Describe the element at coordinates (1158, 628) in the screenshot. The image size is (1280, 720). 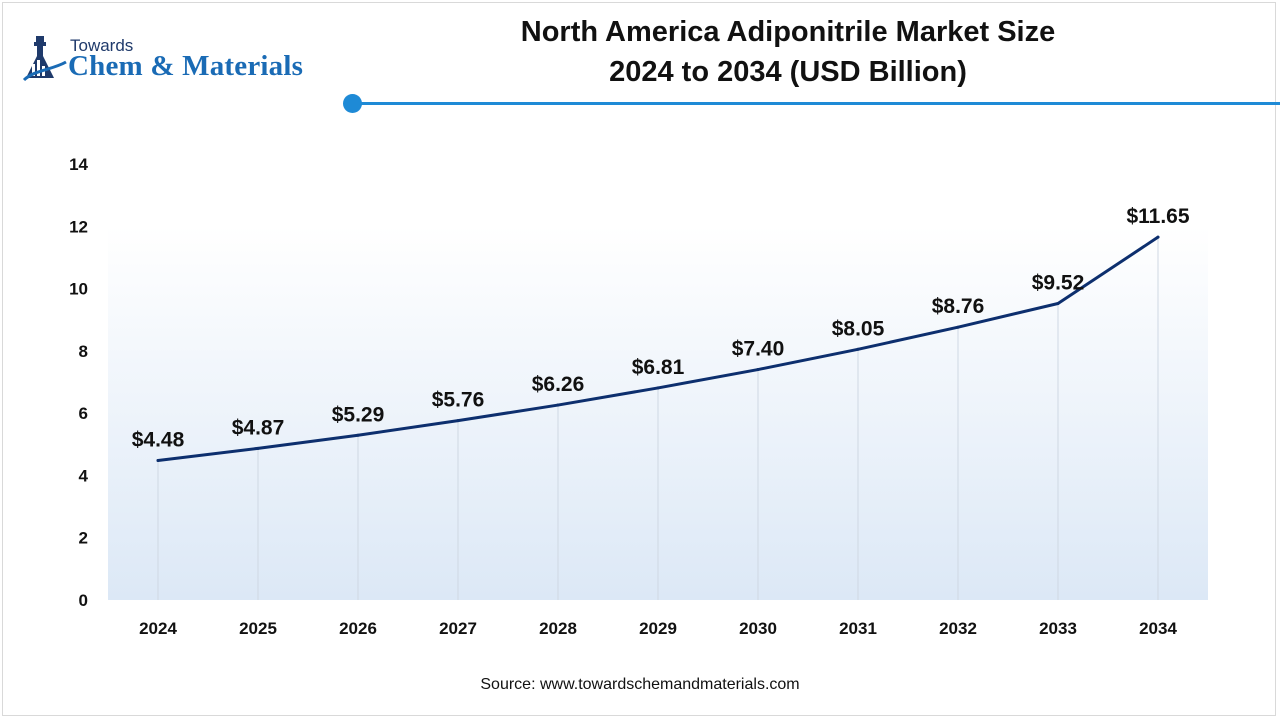
I see `x-tick-label: 2034` at that location.